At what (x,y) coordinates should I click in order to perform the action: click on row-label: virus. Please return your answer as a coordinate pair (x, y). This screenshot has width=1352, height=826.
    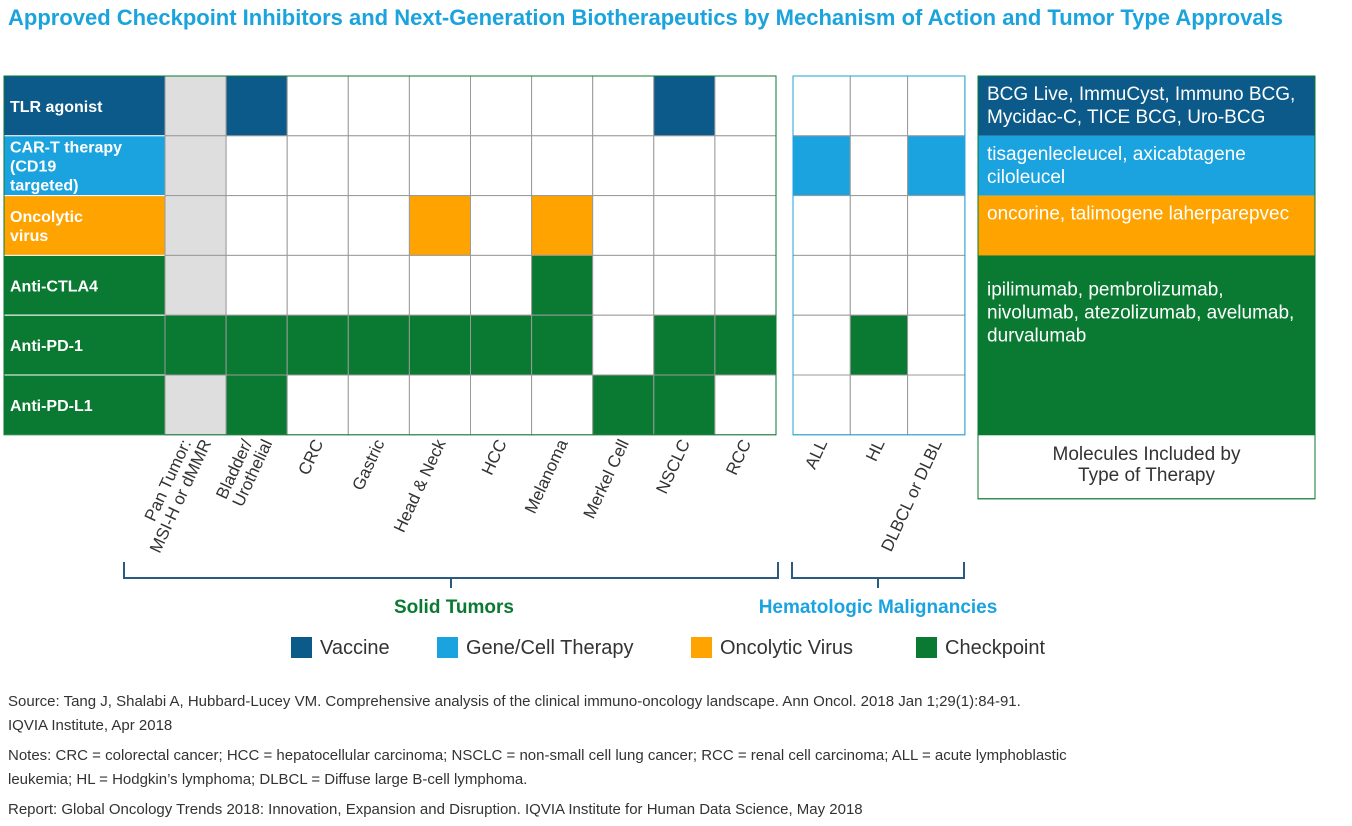
    Looking at the image, I should click on (29, 236).